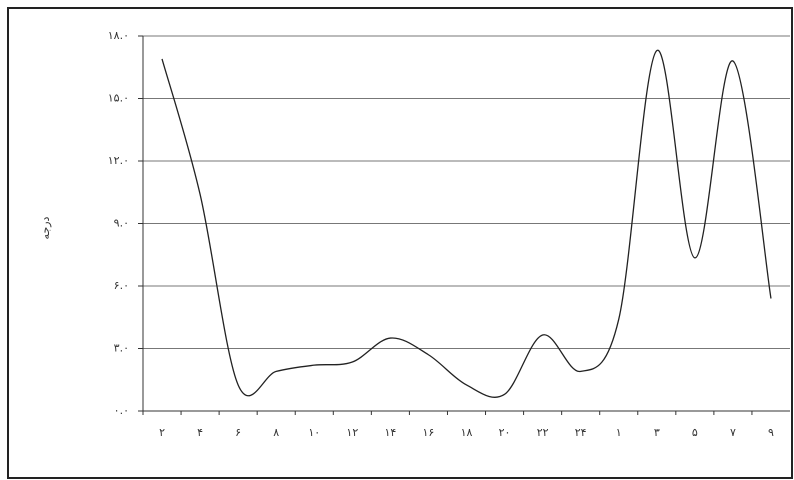  I want to click on x-tick-label: ۲۰, so click(505, 432).